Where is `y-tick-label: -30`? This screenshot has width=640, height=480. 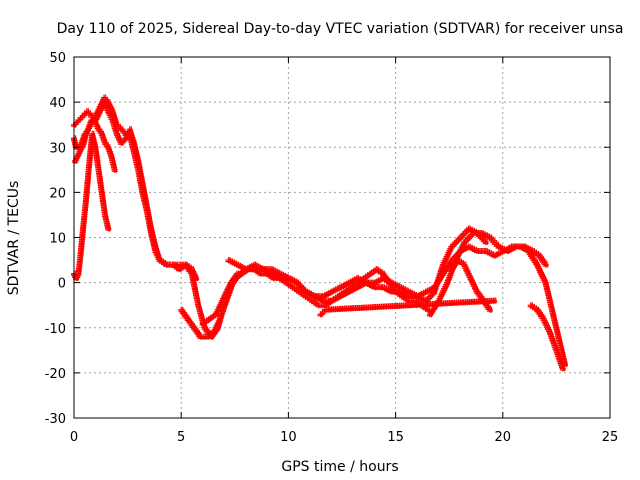
y-tick-label: -30 is located at coordinates (55, 419).